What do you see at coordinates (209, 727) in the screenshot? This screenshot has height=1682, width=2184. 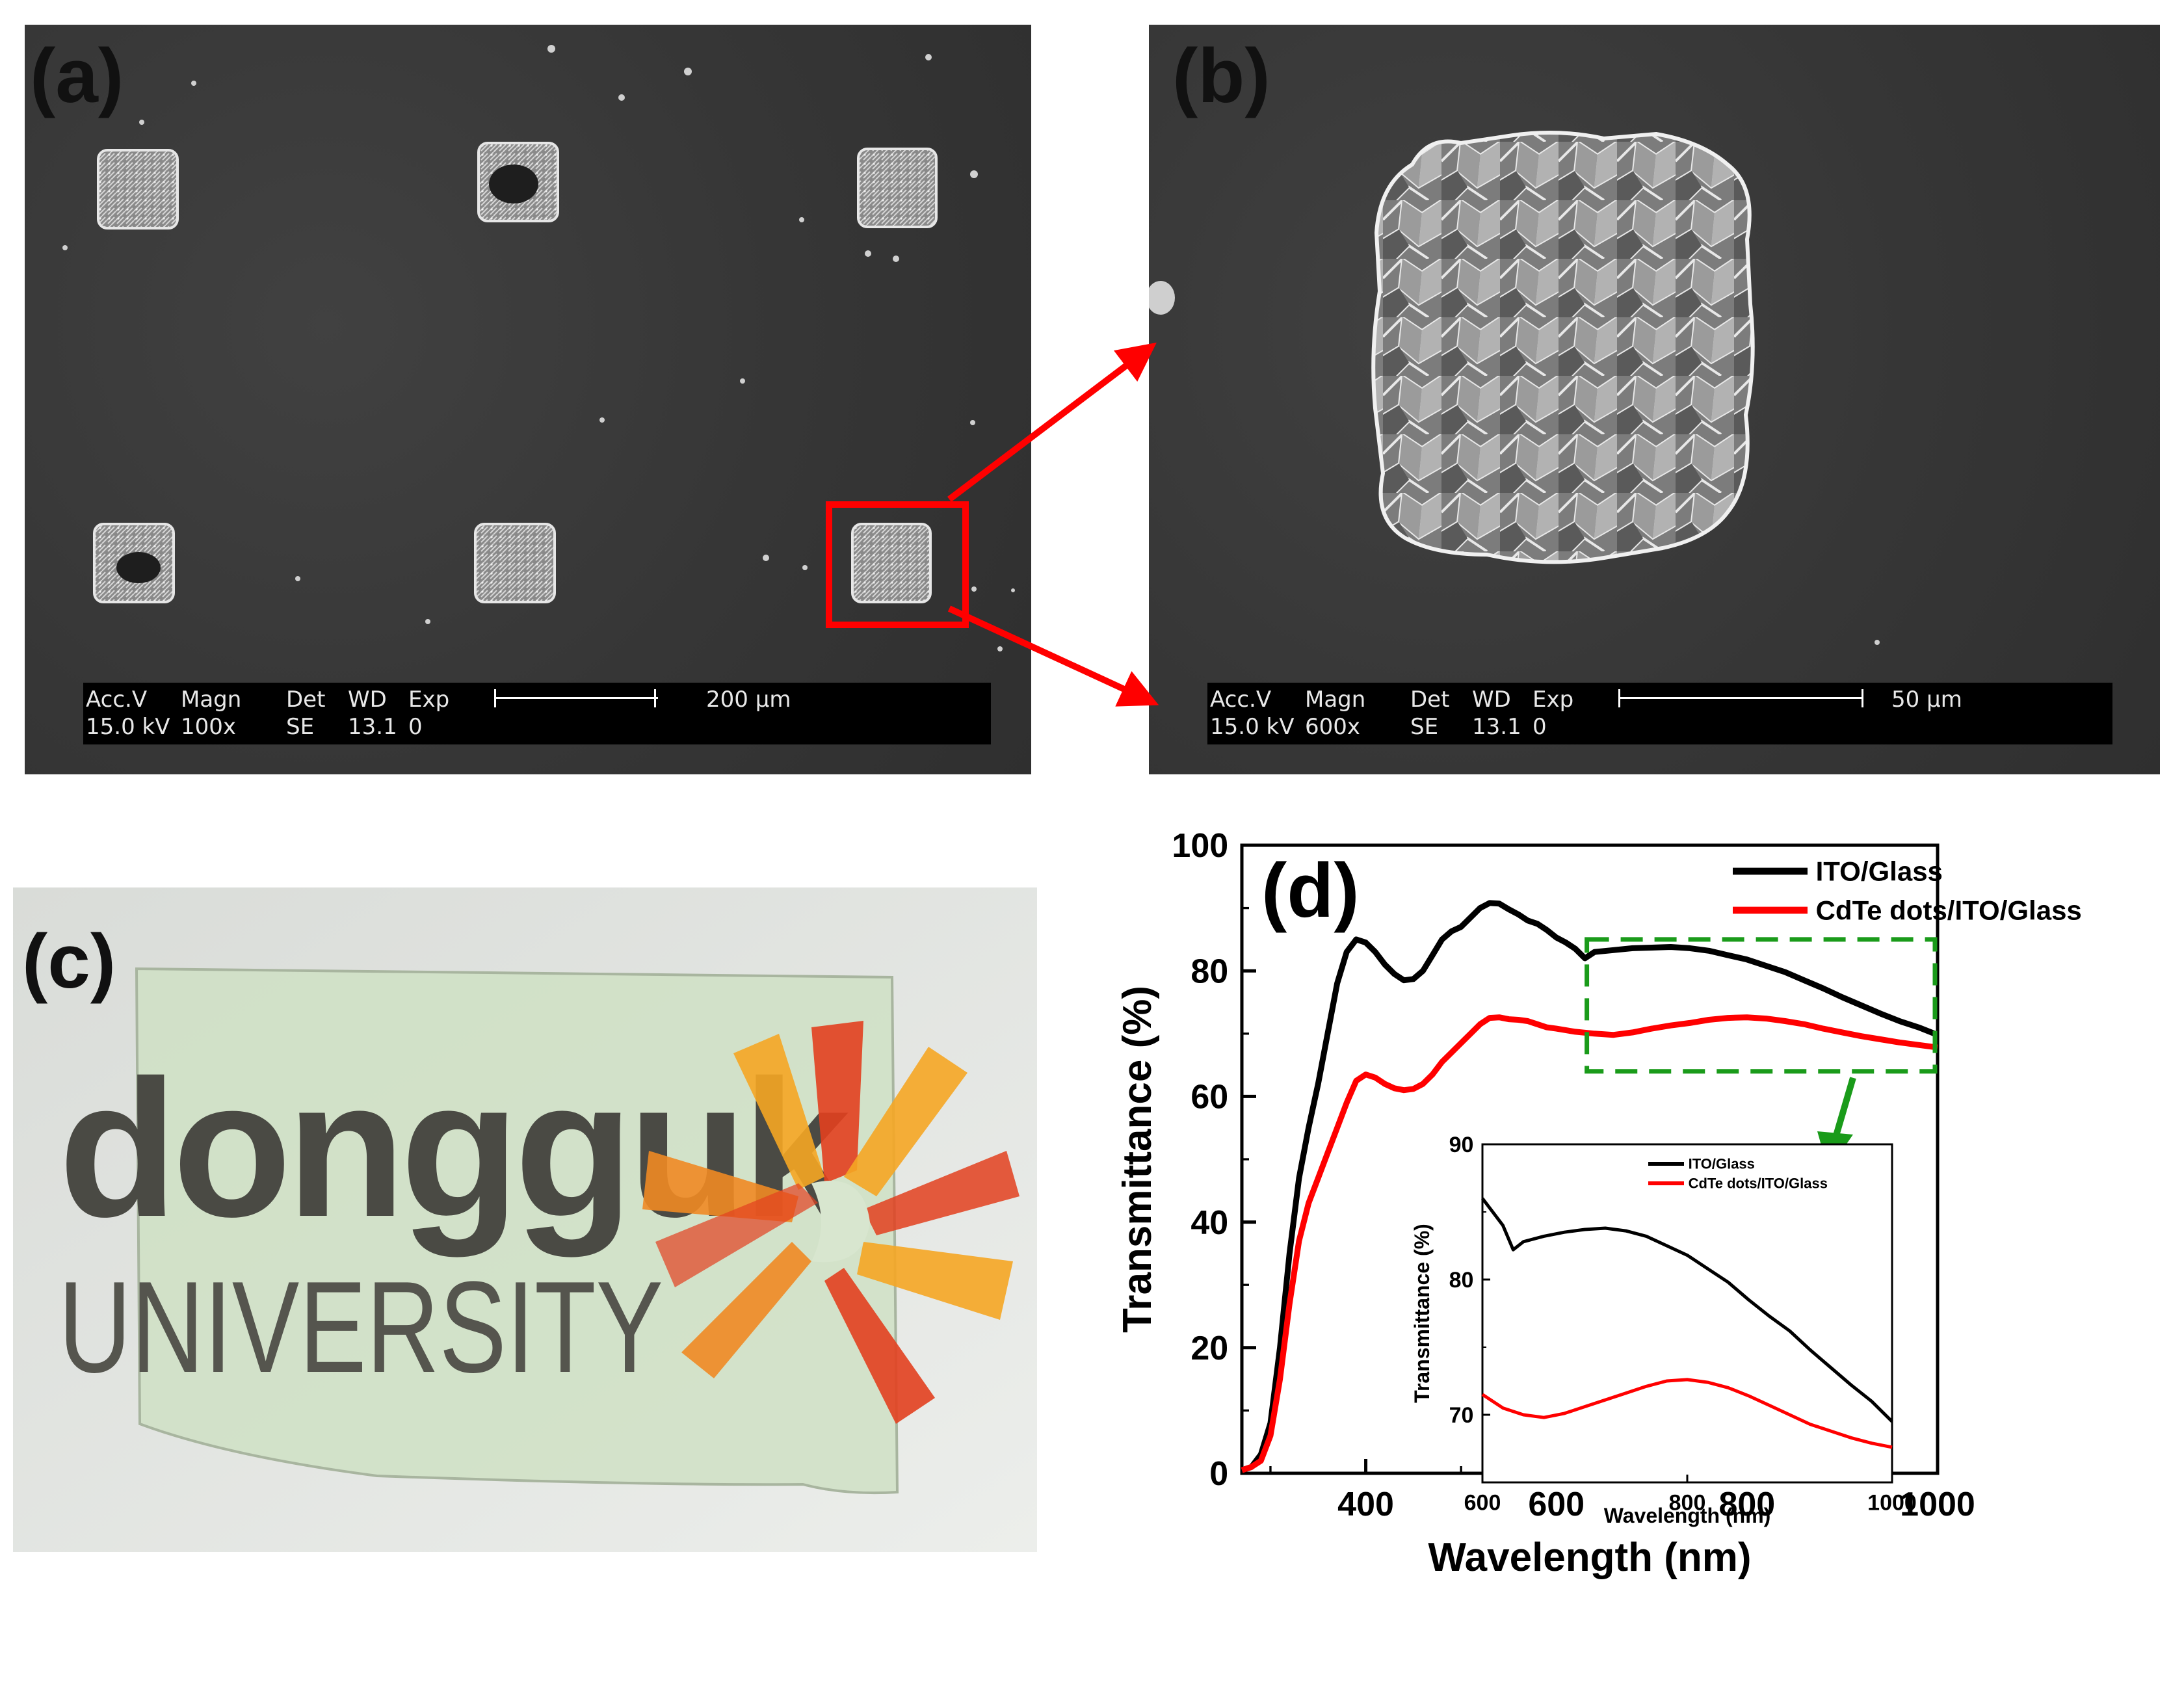 I see `info-value-magn: 100x` at bounding box center [209, 727].